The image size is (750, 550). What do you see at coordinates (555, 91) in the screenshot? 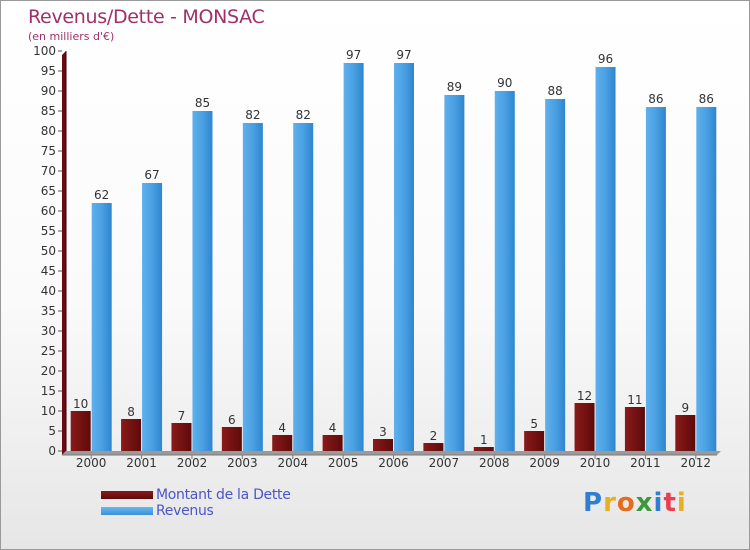
I see `value-label-revenus-2009: 88` at bounding box center [555, 91].